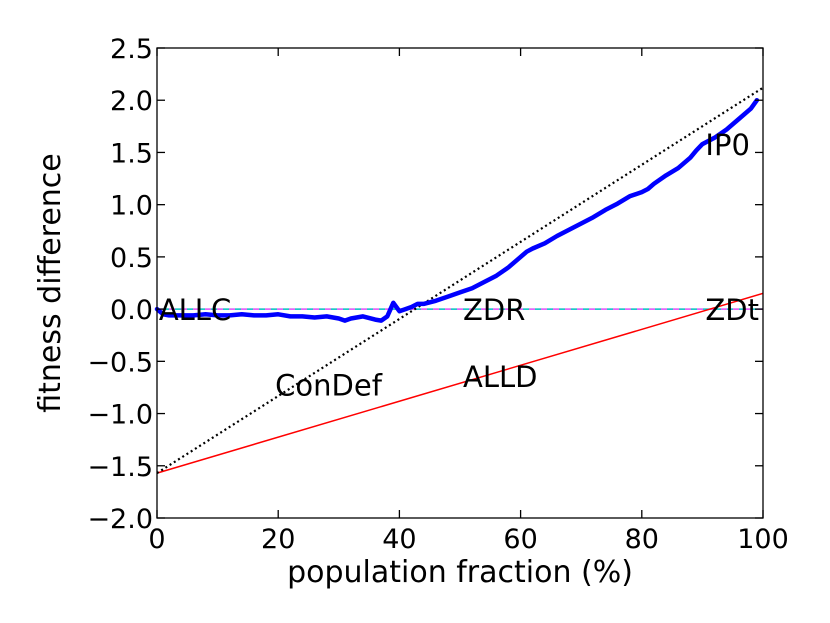 This screenshot has width=830, height=623. Describe the element at coordinates (120, 519) in the screenshot. I see `y-tick-label: −2.0` at that location.